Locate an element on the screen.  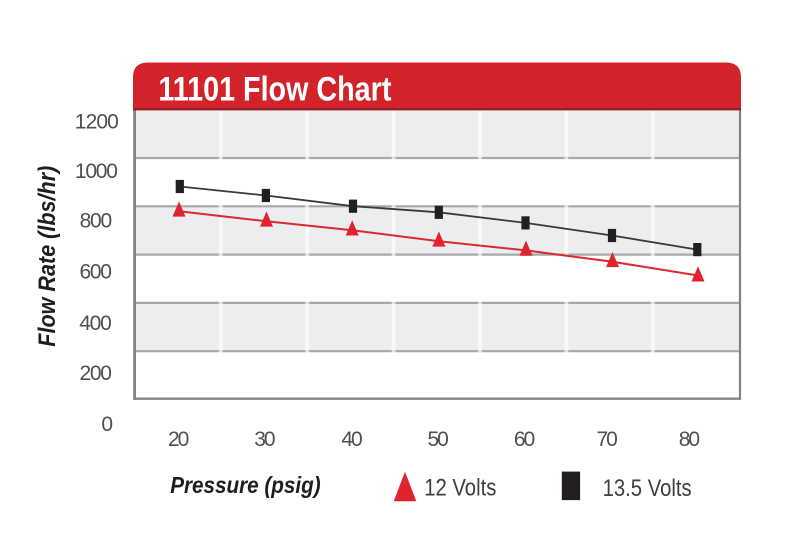
svg-text: 12 Volts is located at coordinates (460, 488).